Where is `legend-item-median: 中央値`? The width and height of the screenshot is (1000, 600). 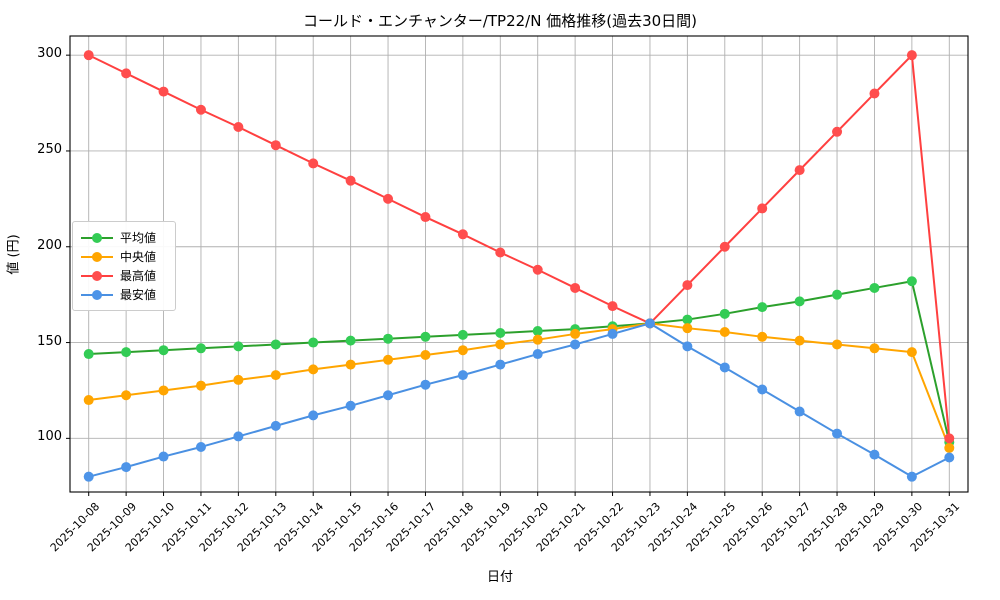 legend-item-median: 中央値 is located at coordinates (124, 256).